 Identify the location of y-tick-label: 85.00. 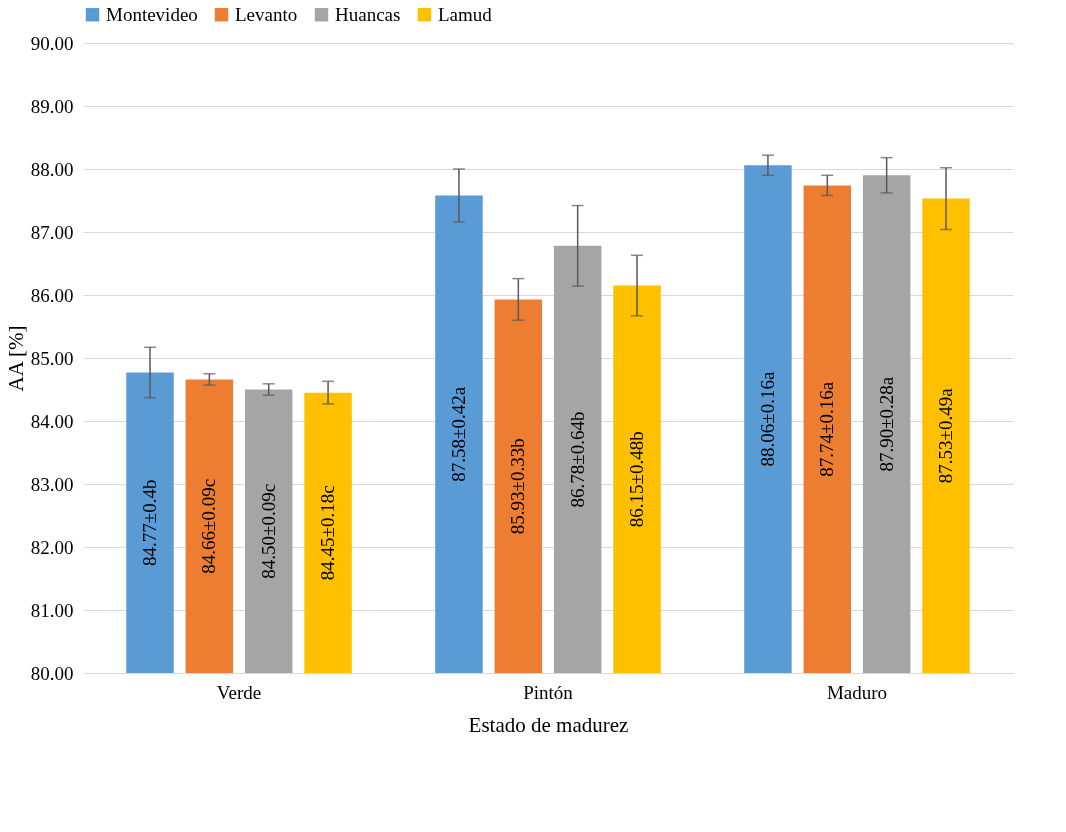
(52, 358).